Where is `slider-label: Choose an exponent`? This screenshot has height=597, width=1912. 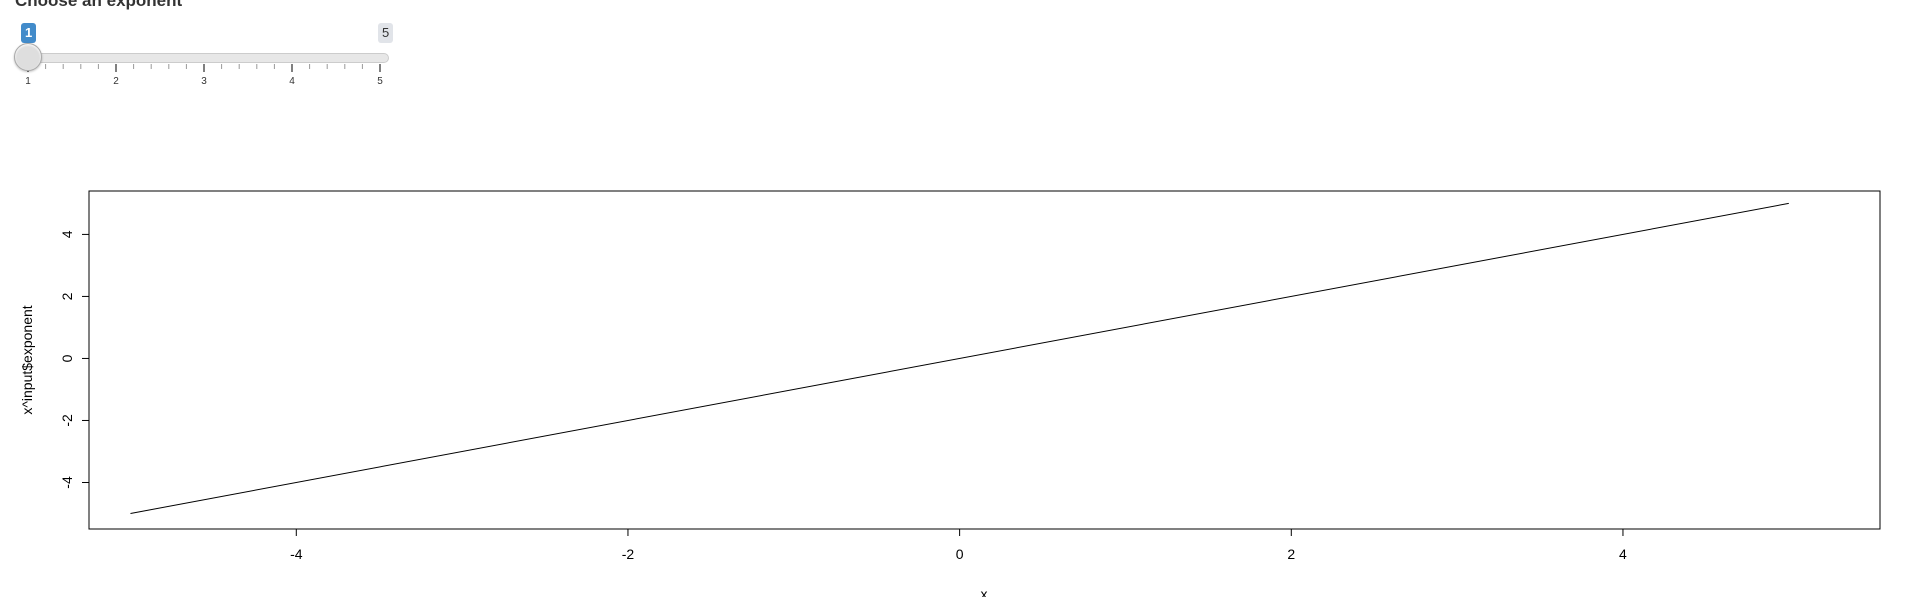 slider-label: Choose an exponent is located at coordinates (99, 5).